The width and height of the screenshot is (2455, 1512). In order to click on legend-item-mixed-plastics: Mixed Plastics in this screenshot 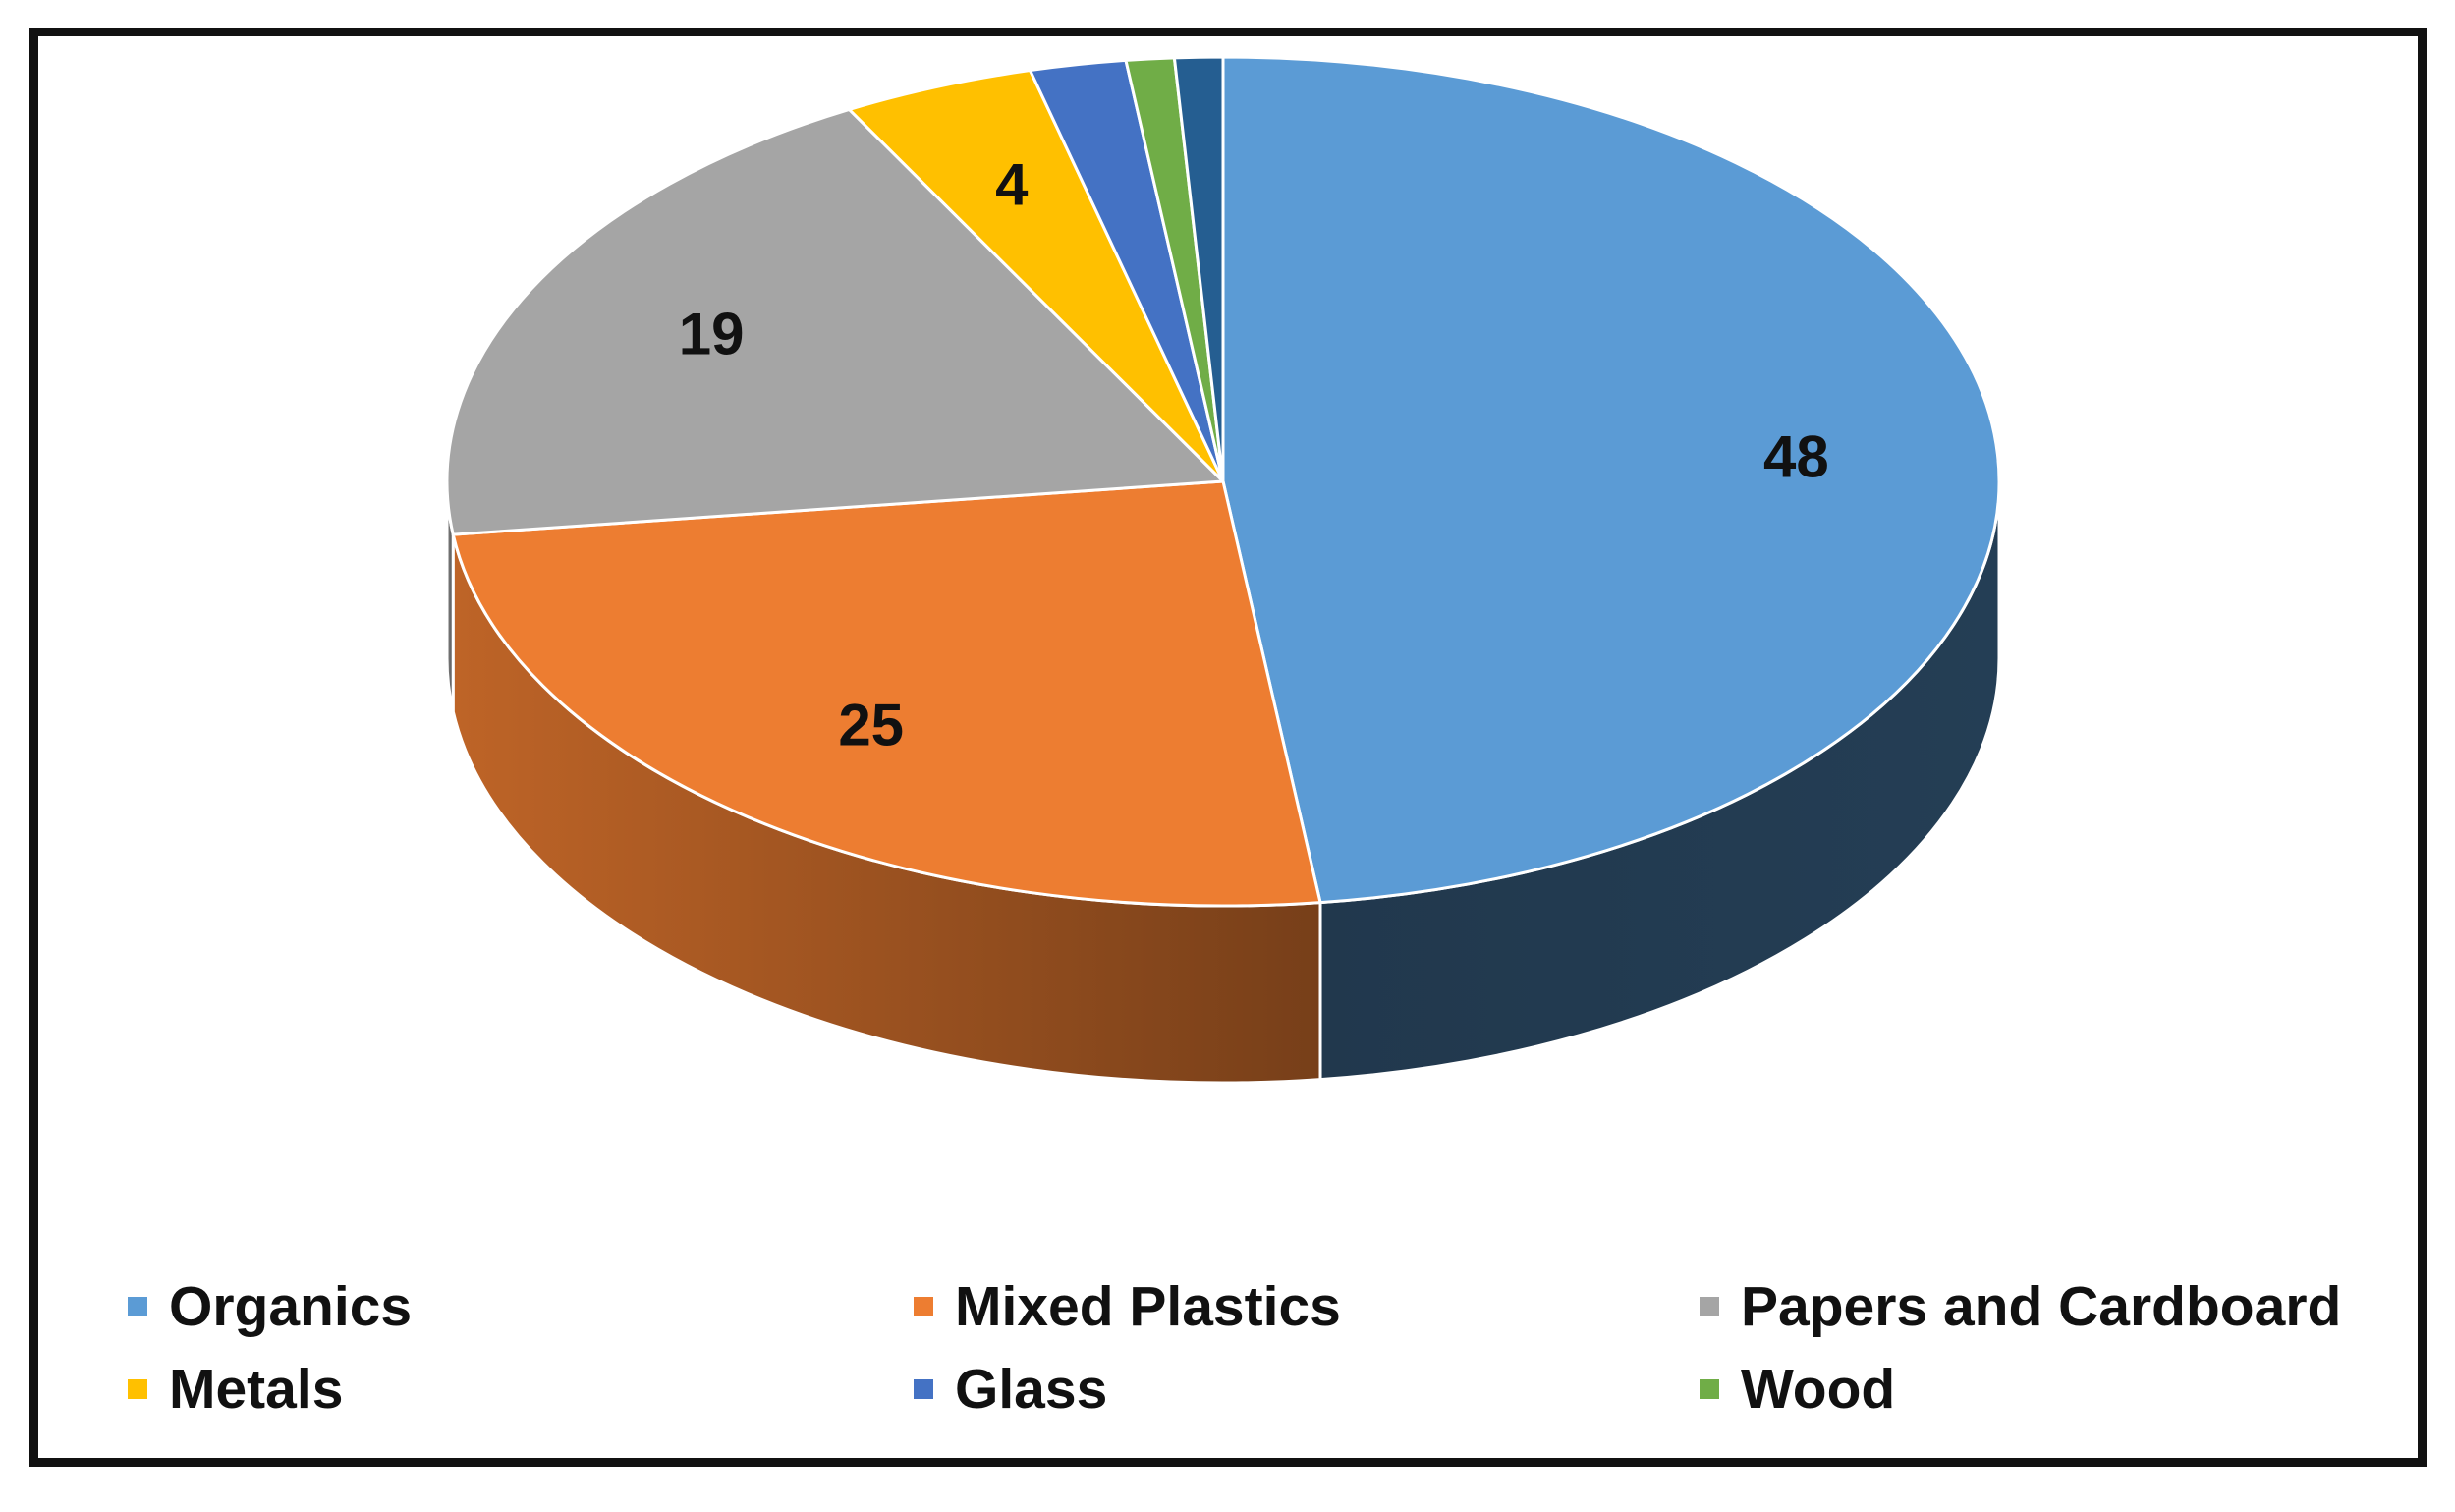, I will do `click(1128, 1306)`.